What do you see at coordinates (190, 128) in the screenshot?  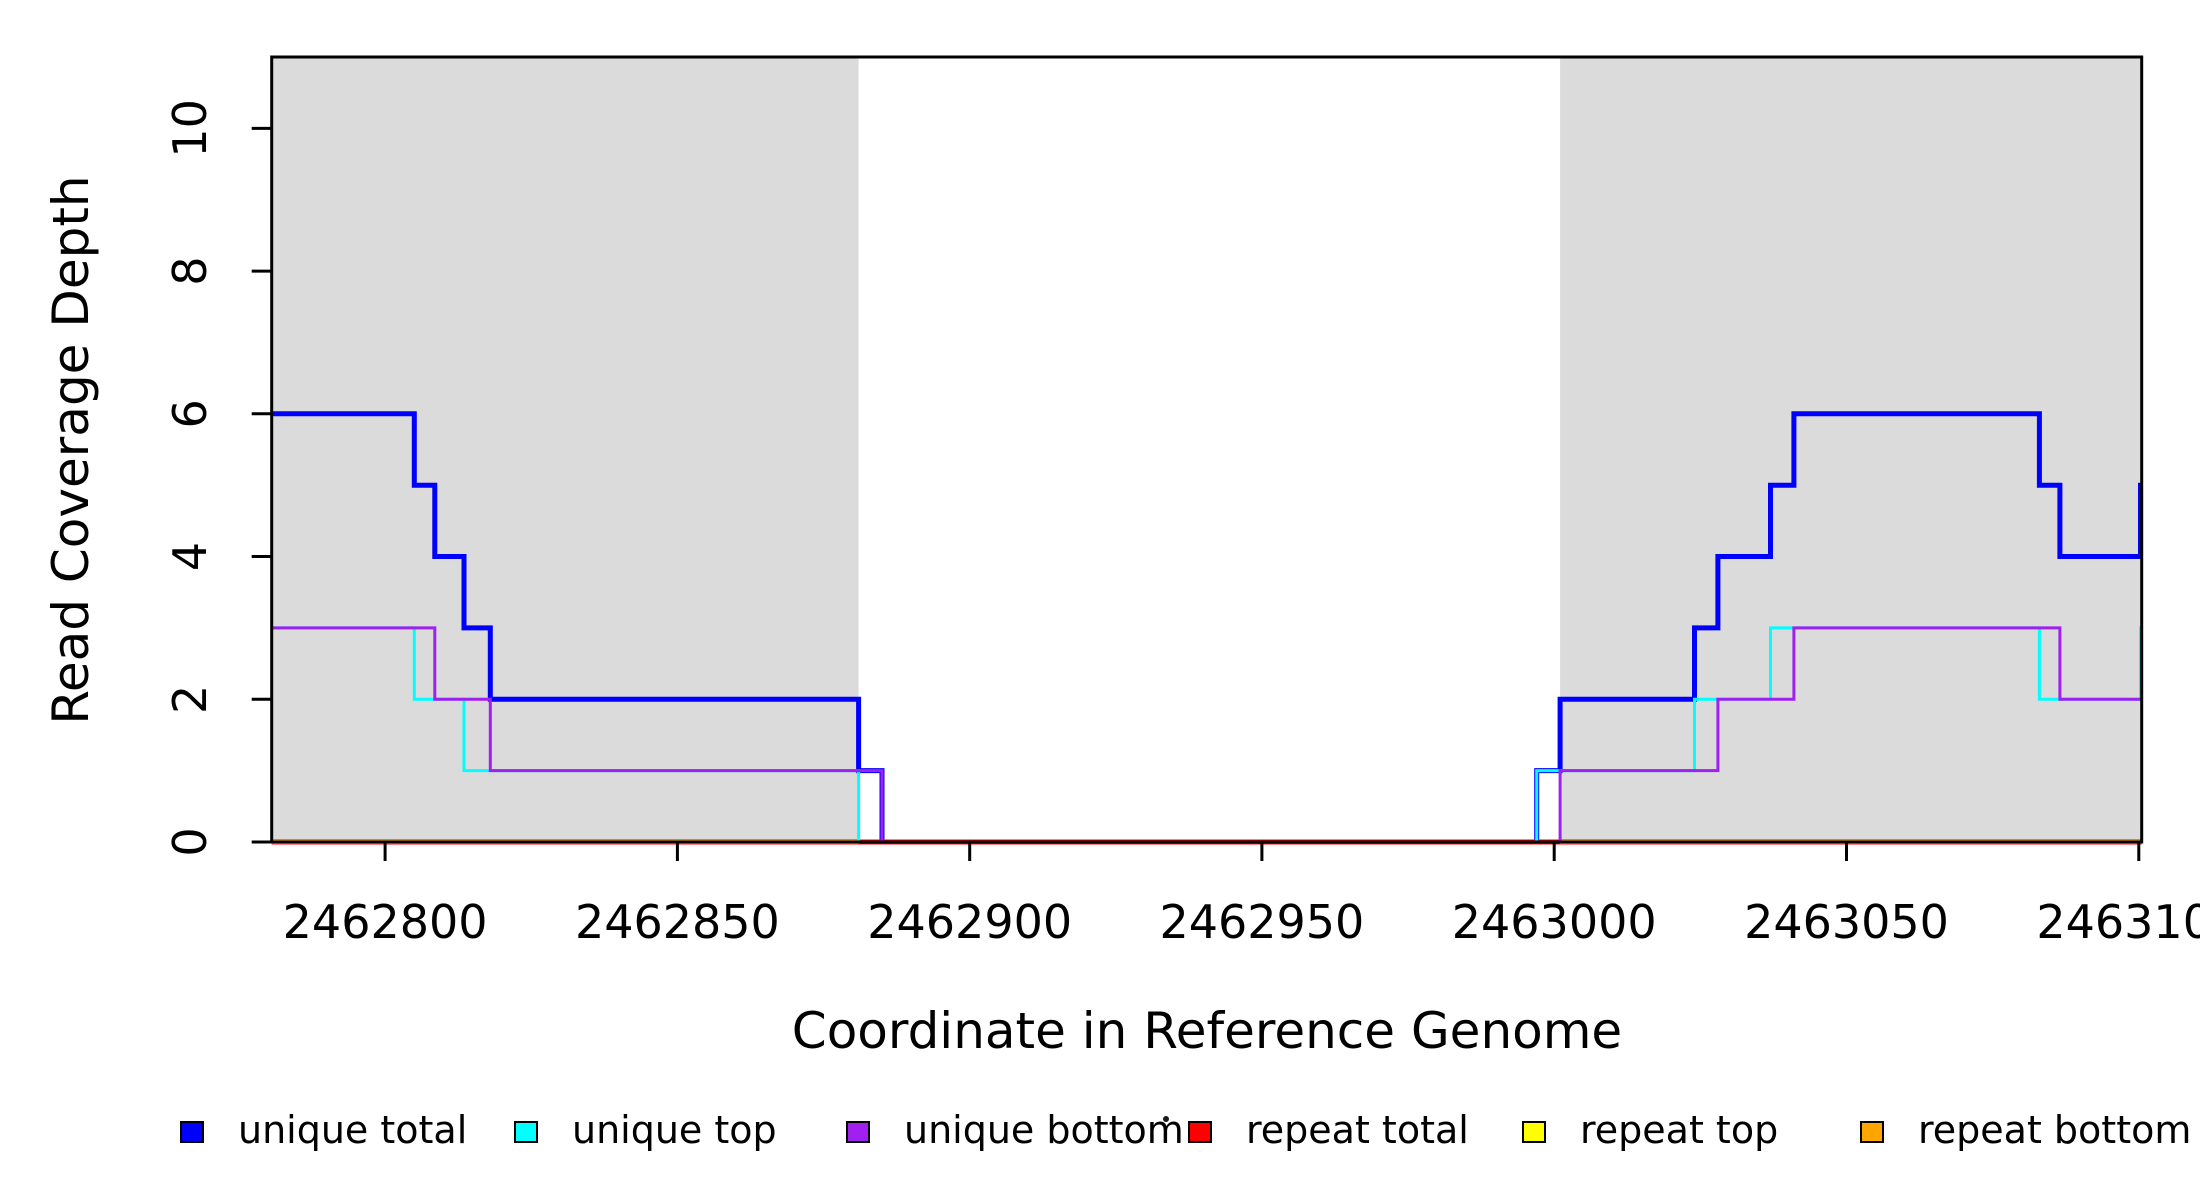 I see `y-tick-label: 10` at bounding box center [190, 128].